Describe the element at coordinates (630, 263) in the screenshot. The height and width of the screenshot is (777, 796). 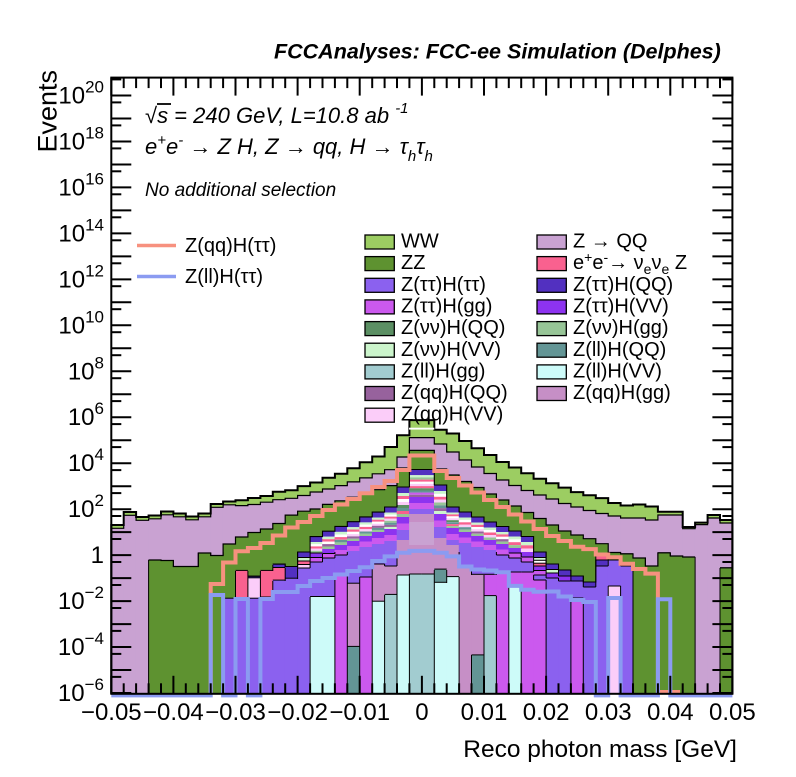
I see `svg-text: e+e-→ νeνe Z` at that location.